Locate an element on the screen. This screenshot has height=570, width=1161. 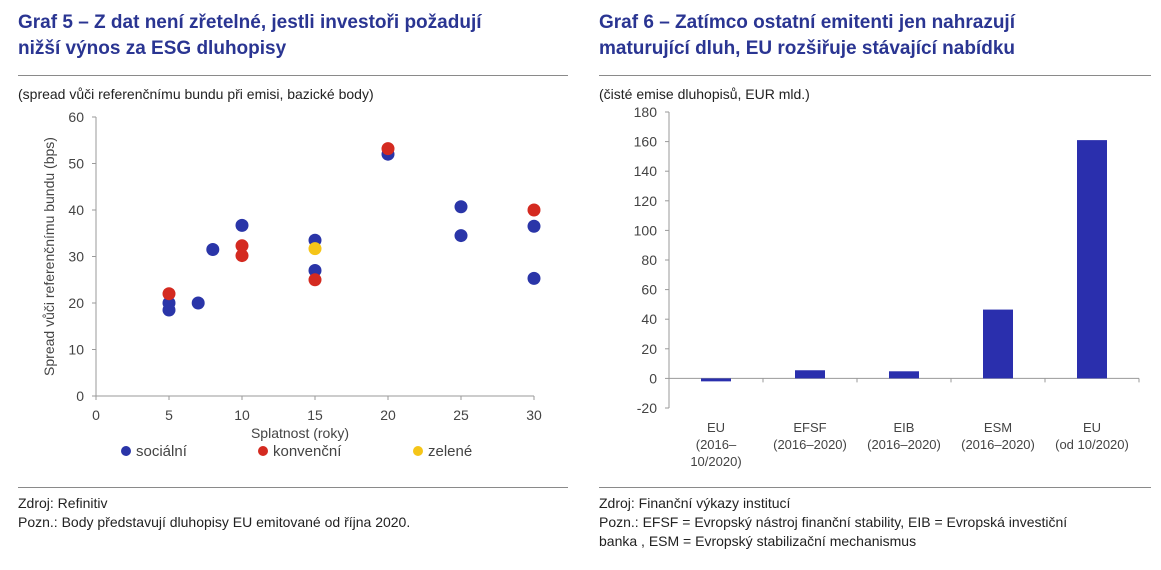
legend-label: zelené is located at coordinates (450, 451).